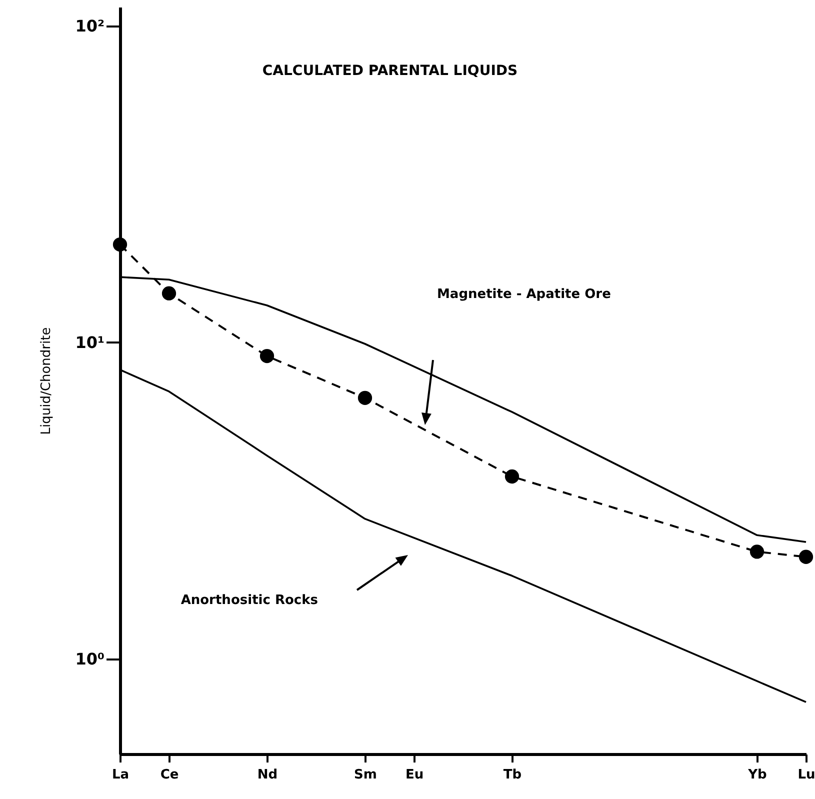 This screenshot has width=815, height=799. Describe the element at coordinates (390, 71) in the screenshot. I see `text: CALCULATED PARENTAL LIQUIDS` at that location.